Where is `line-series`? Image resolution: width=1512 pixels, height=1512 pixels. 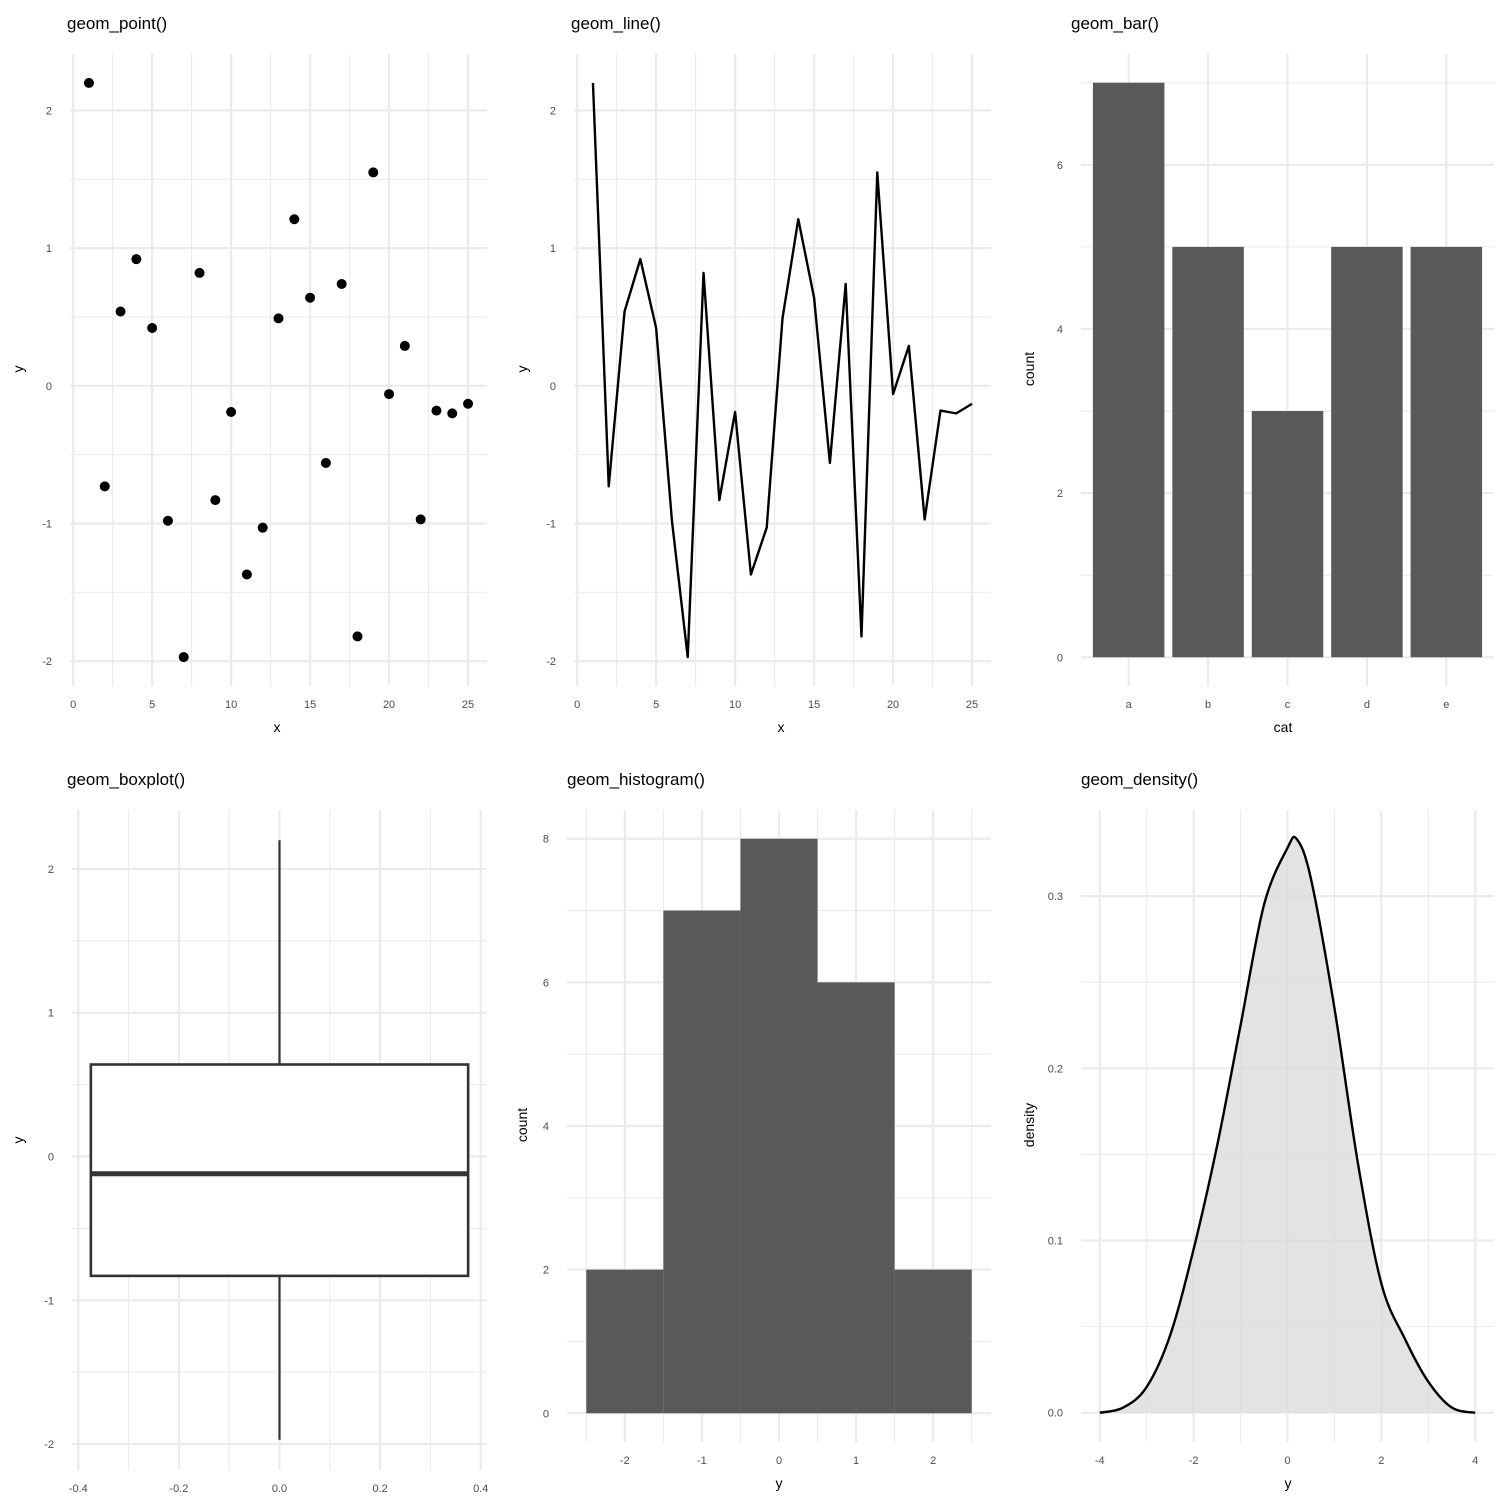
line-series is located at coordinates (782, 370).